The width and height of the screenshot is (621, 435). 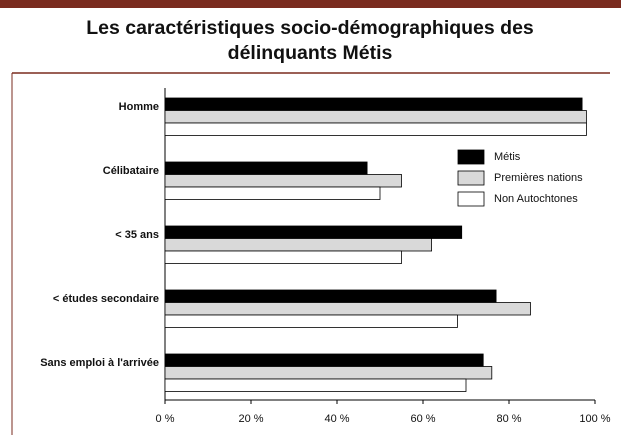 I want to click on legend-label: Premières nations, so click(x=538, y=178).